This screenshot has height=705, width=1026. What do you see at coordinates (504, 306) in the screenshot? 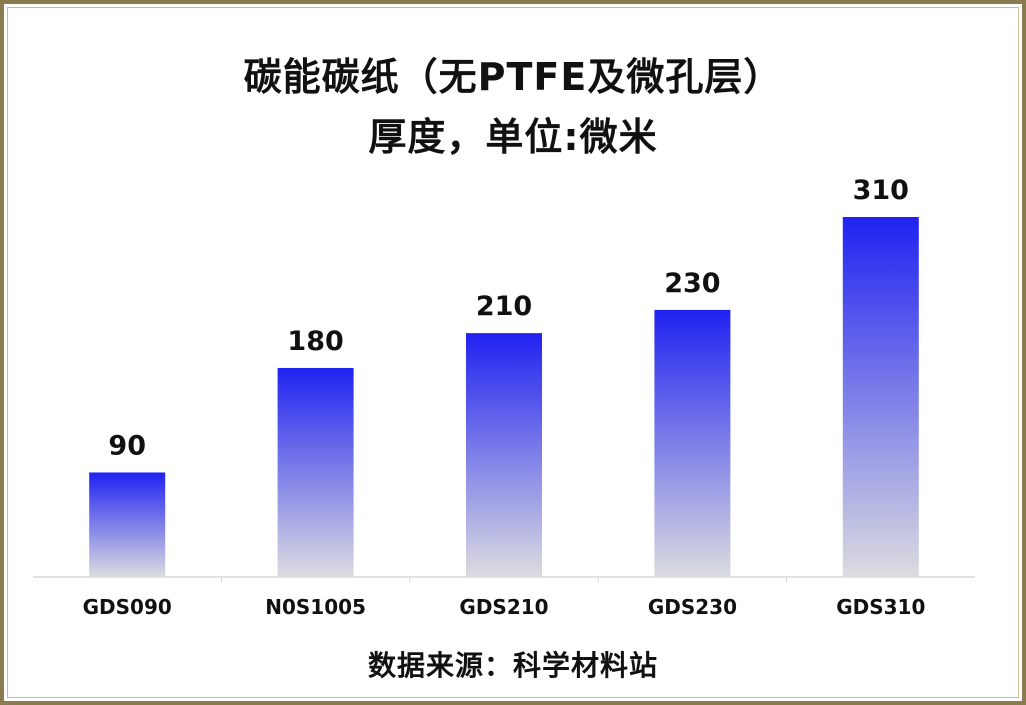
I see `data-label-gds210: 210` at bounding box center [504, 306].